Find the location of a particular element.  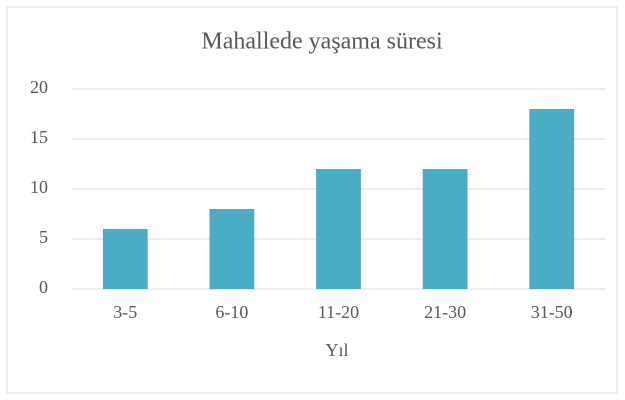

y-tick-label: 5 is located at coordinates (43, 237).